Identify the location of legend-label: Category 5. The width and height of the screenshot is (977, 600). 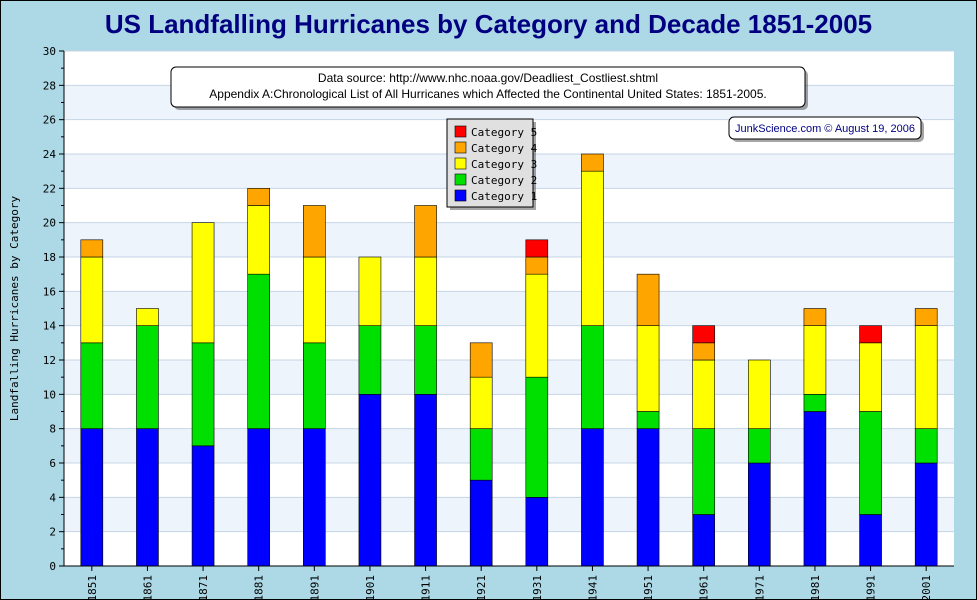
(504, 132).